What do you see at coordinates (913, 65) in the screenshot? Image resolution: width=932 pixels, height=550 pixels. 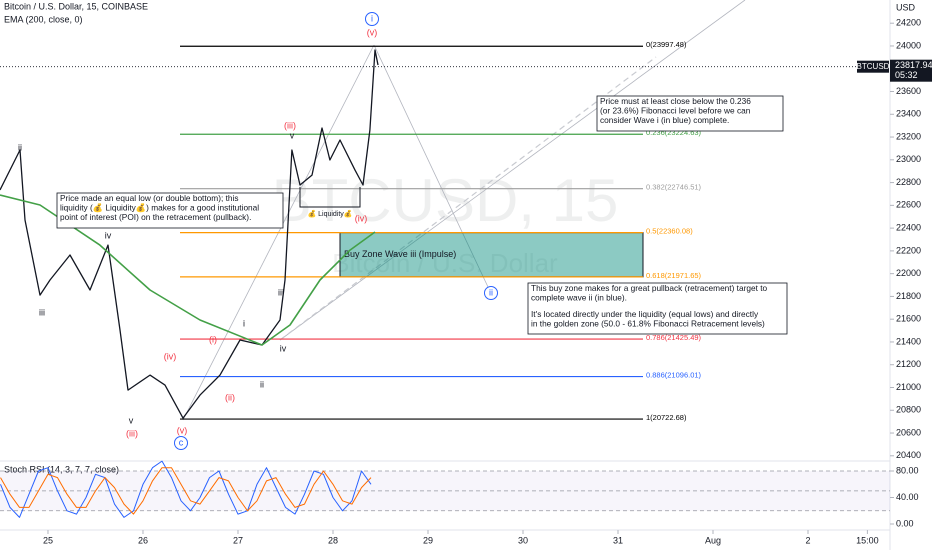 I see `price-tag-value: 23817.94` at bounding box center [913, 65].